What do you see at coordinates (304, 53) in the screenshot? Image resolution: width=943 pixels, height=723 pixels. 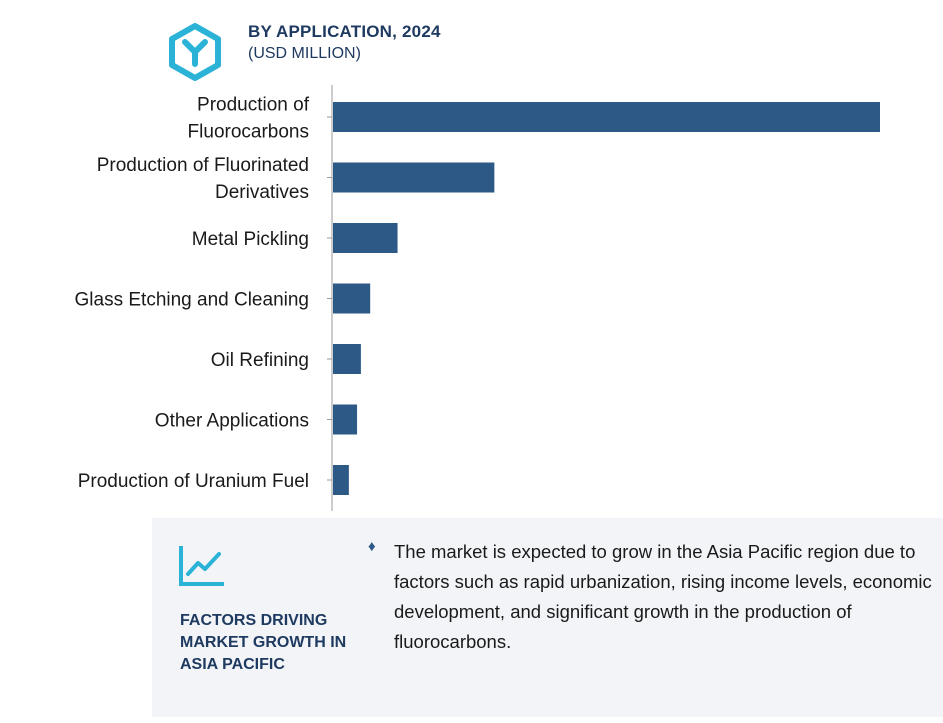 I see `chart-subtitle: (USD MILLION)` at bounding box center [304, 53].